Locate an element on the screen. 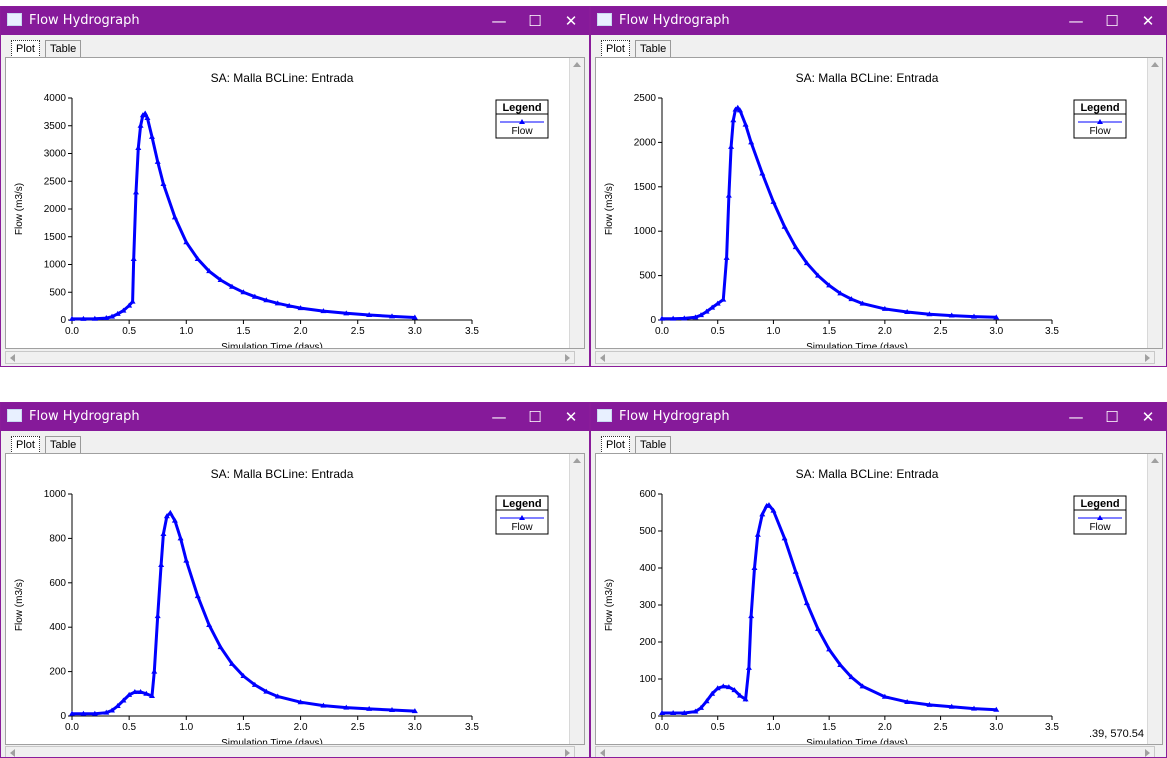  flow-series-line is located at coordinates (829, 213).